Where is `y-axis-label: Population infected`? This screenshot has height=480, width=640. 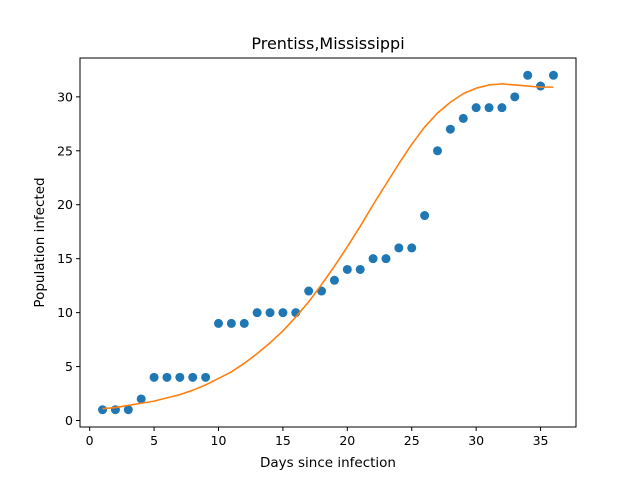 y-axis-label: Population infected is located at coordinates (40, 242).